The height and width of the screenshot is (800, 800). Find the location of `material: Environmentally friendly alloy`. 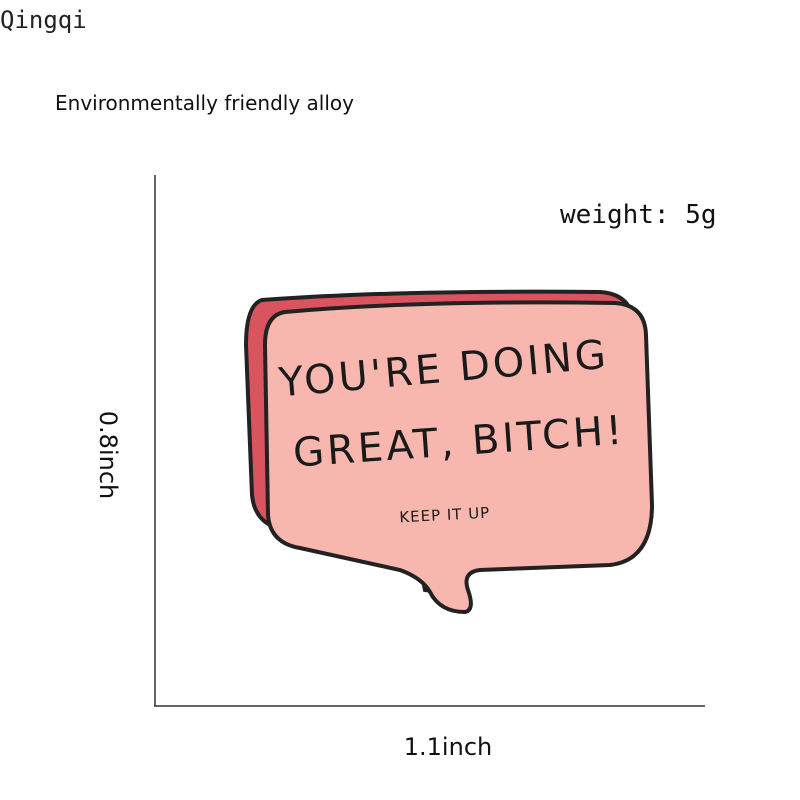

material: Environmentally friendly alloy is located at coordinates (204, 103).